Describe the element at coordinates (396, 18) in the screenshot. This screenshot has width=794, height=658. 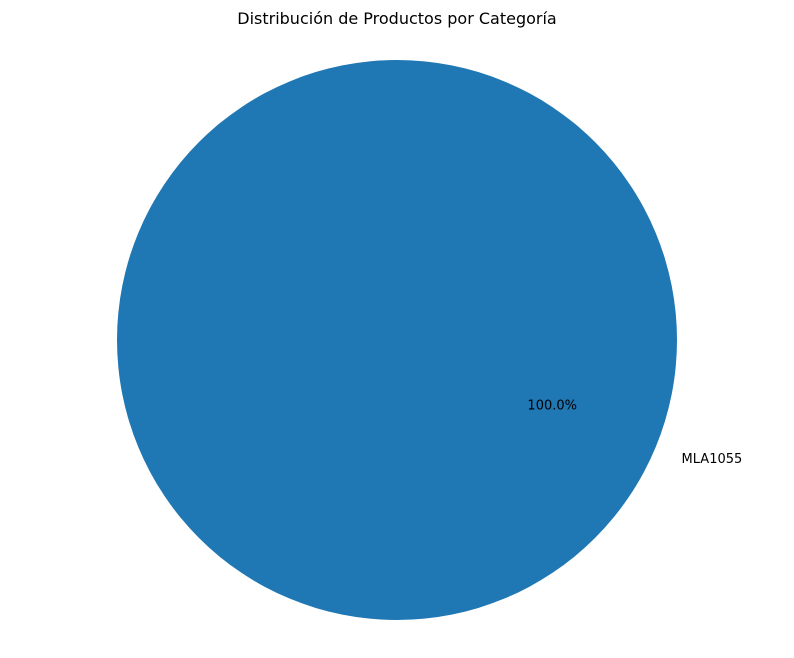
I see `chart-title: Distribución de Productos por Categoría` at that location.